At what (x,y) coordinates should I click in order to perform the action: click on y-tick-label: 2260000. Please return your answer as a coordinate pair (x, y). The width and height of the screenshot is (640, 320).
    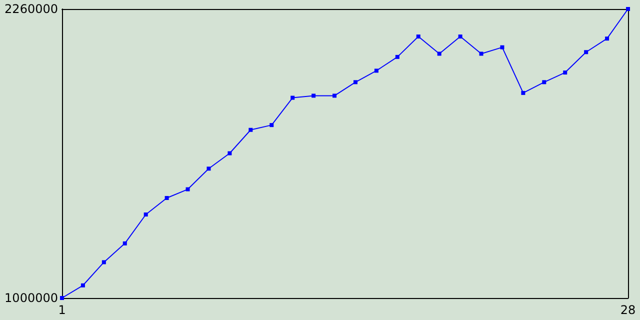
    Looking at the image, I should click on (31, 9).